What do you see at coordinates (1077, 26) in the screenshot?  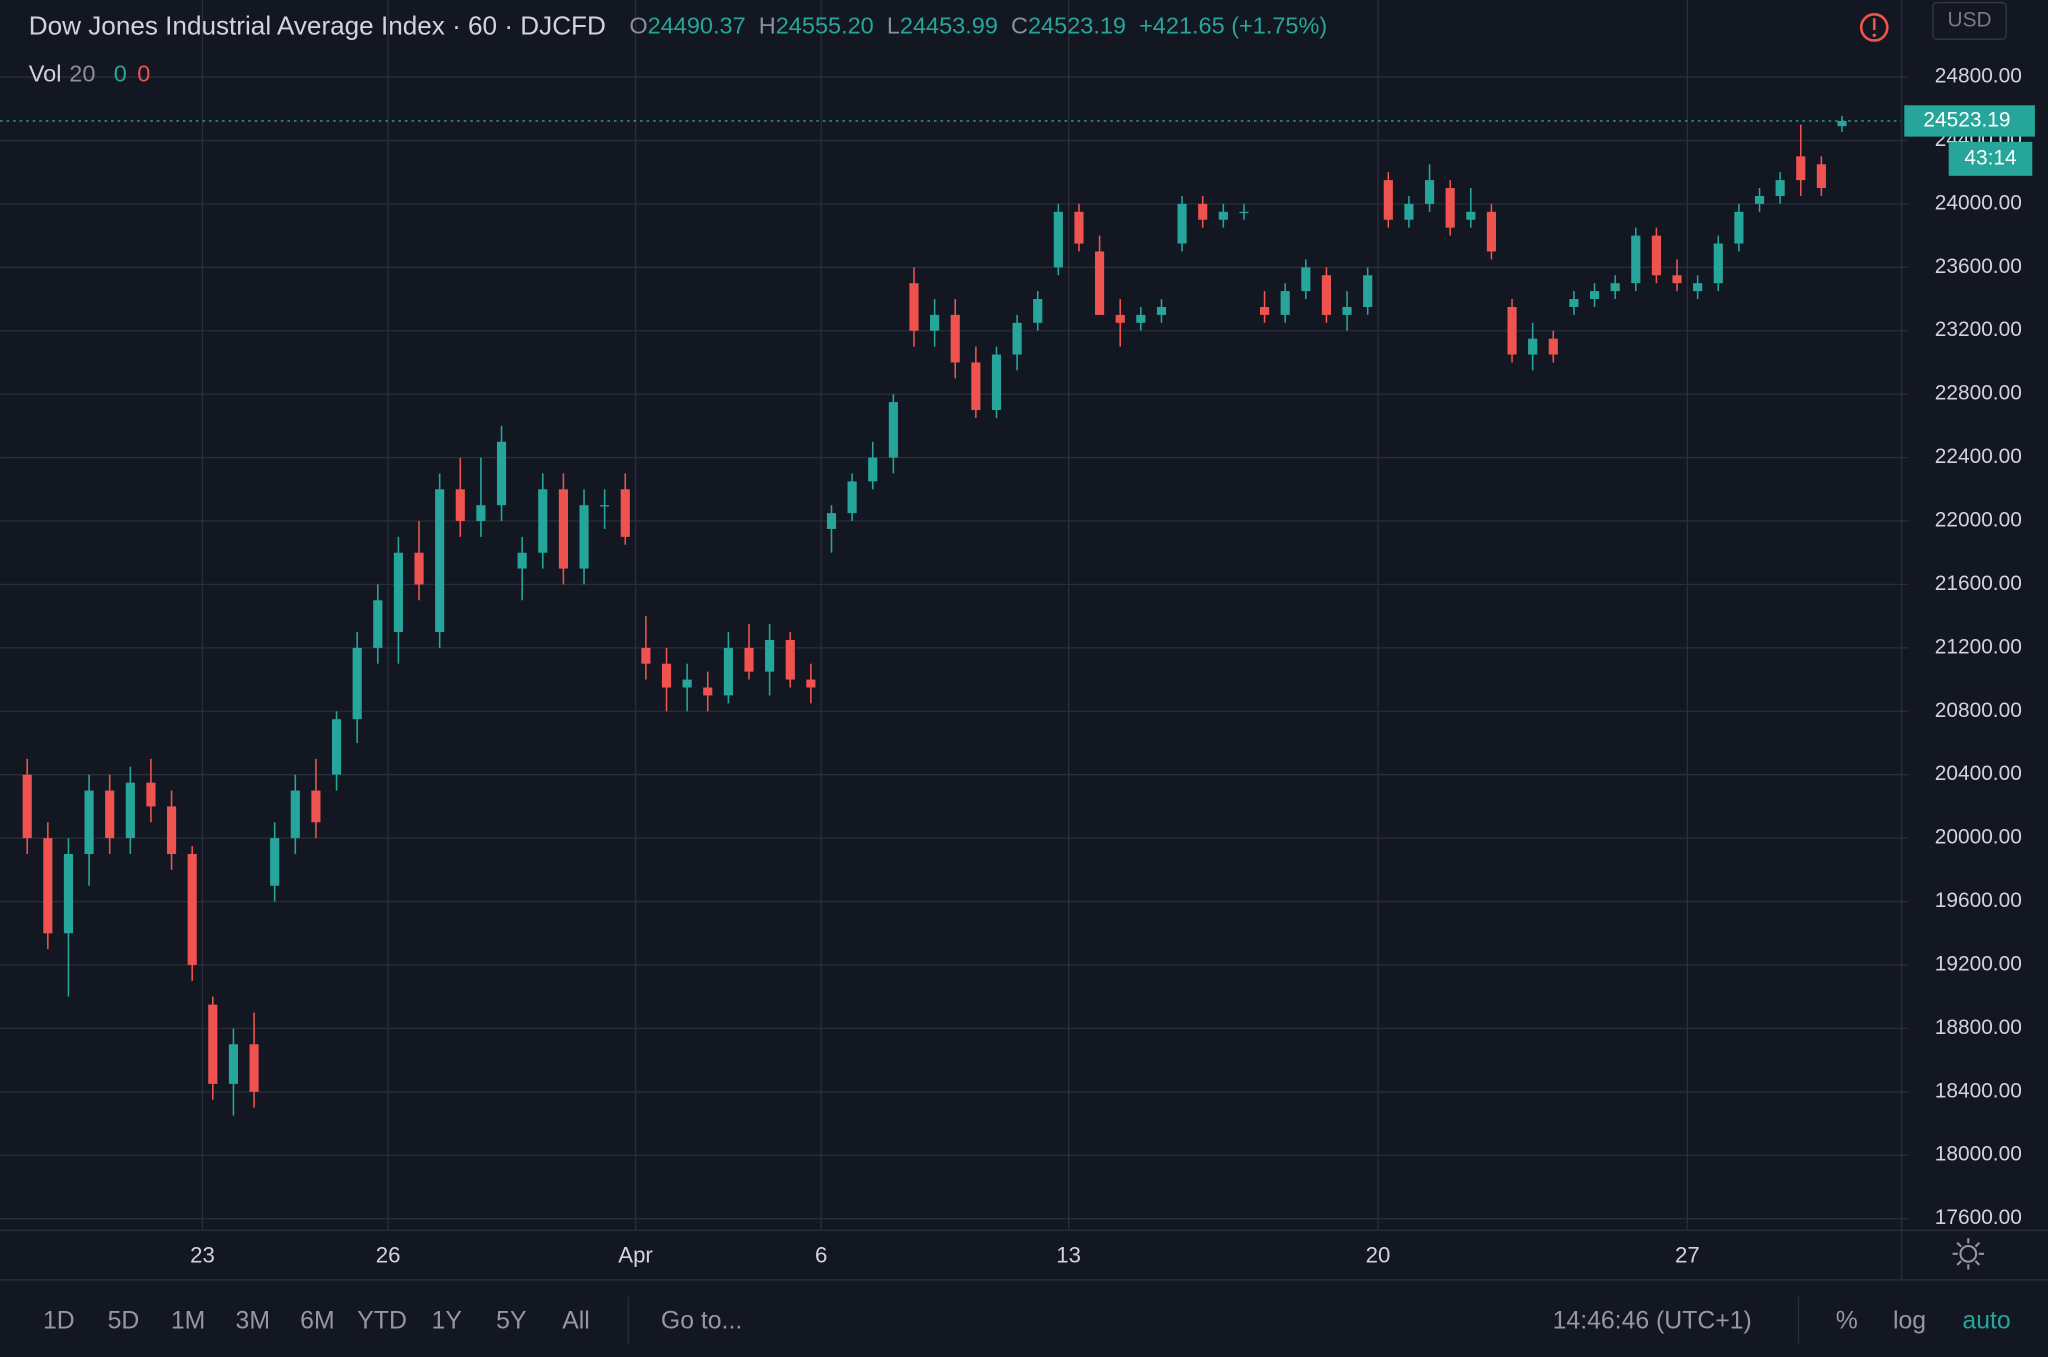 I see `close-value: 24523.19` at bounding box center [1077, 26].